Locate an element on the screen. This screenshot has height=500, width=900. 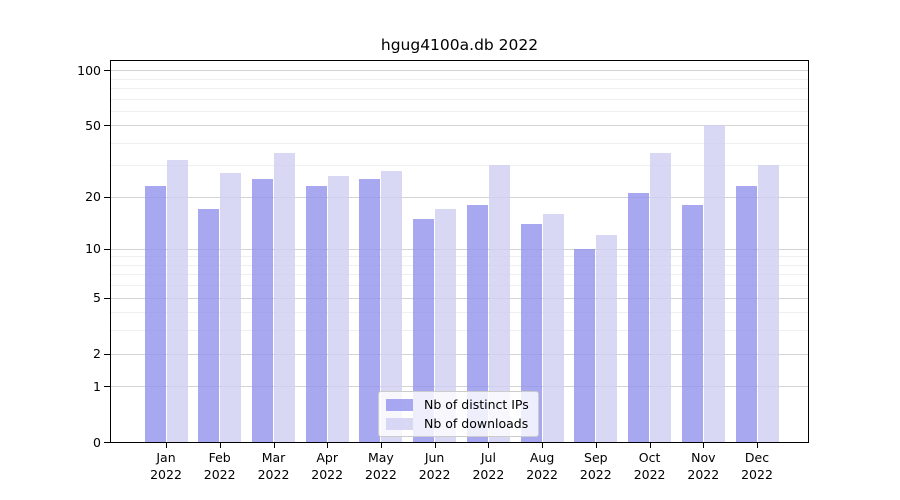
bar-downloads-oct is located at coordinates (661, 297).